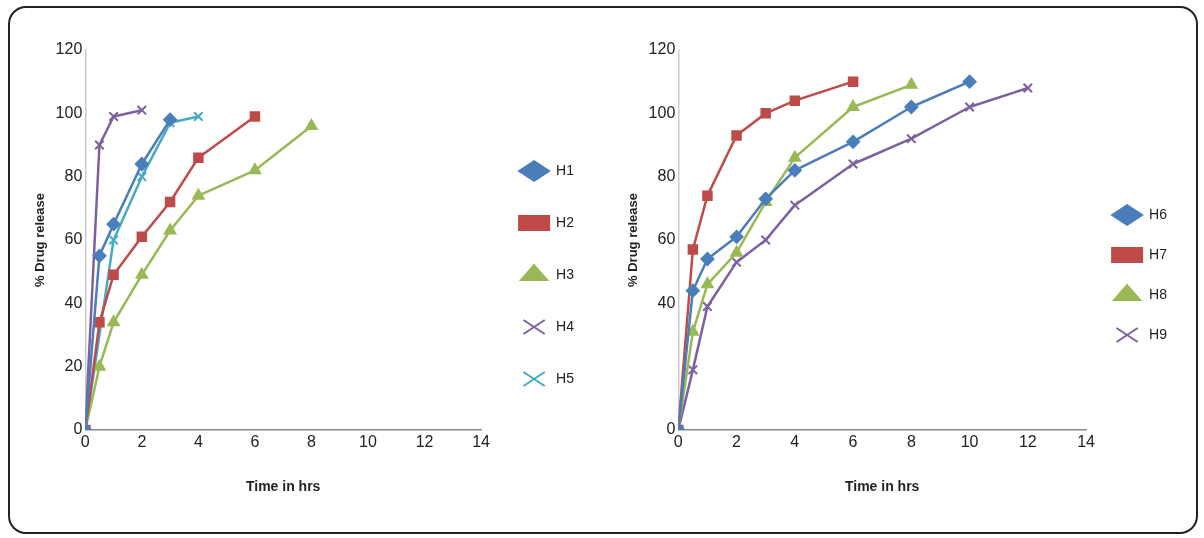  I want to click on legend-label: H5, so click(565, 377).